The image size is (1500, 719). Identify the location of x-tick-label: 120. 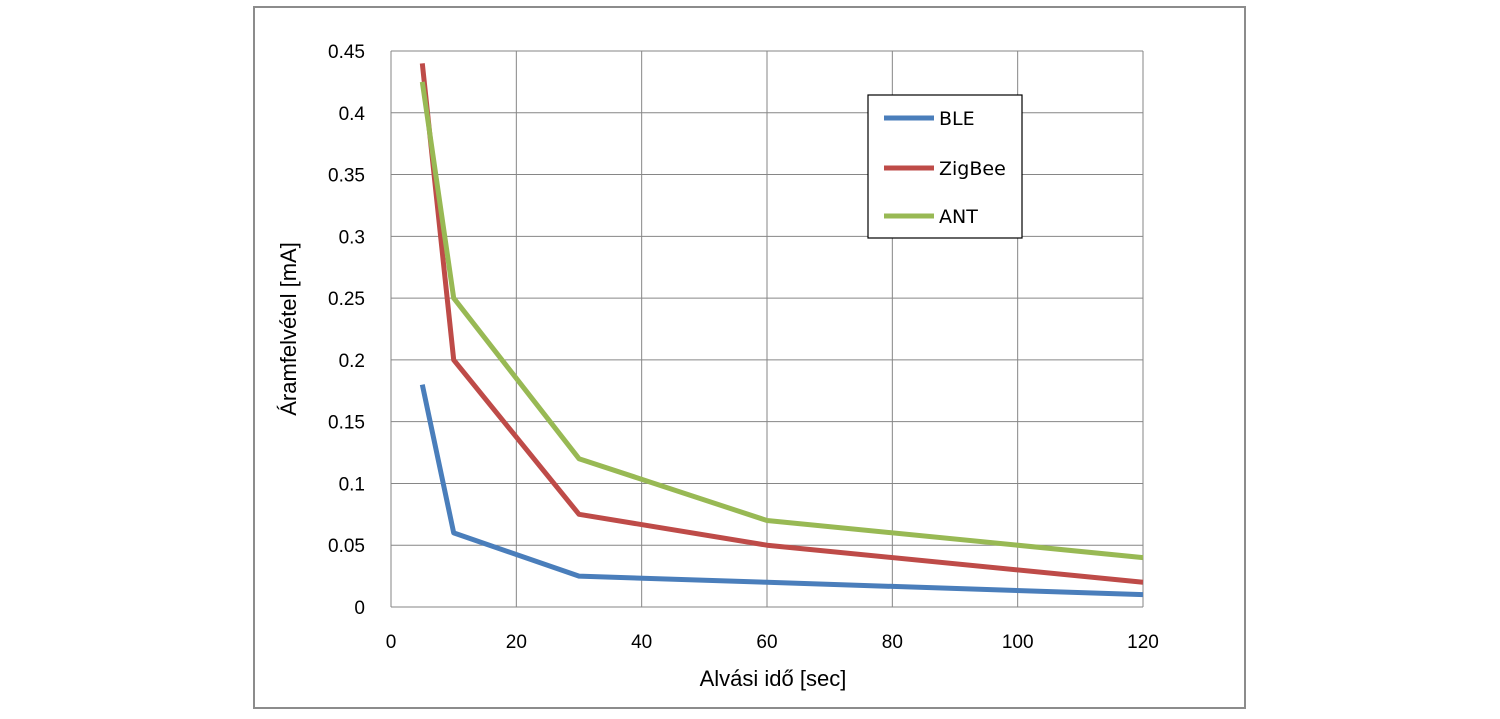
(1143, 642).